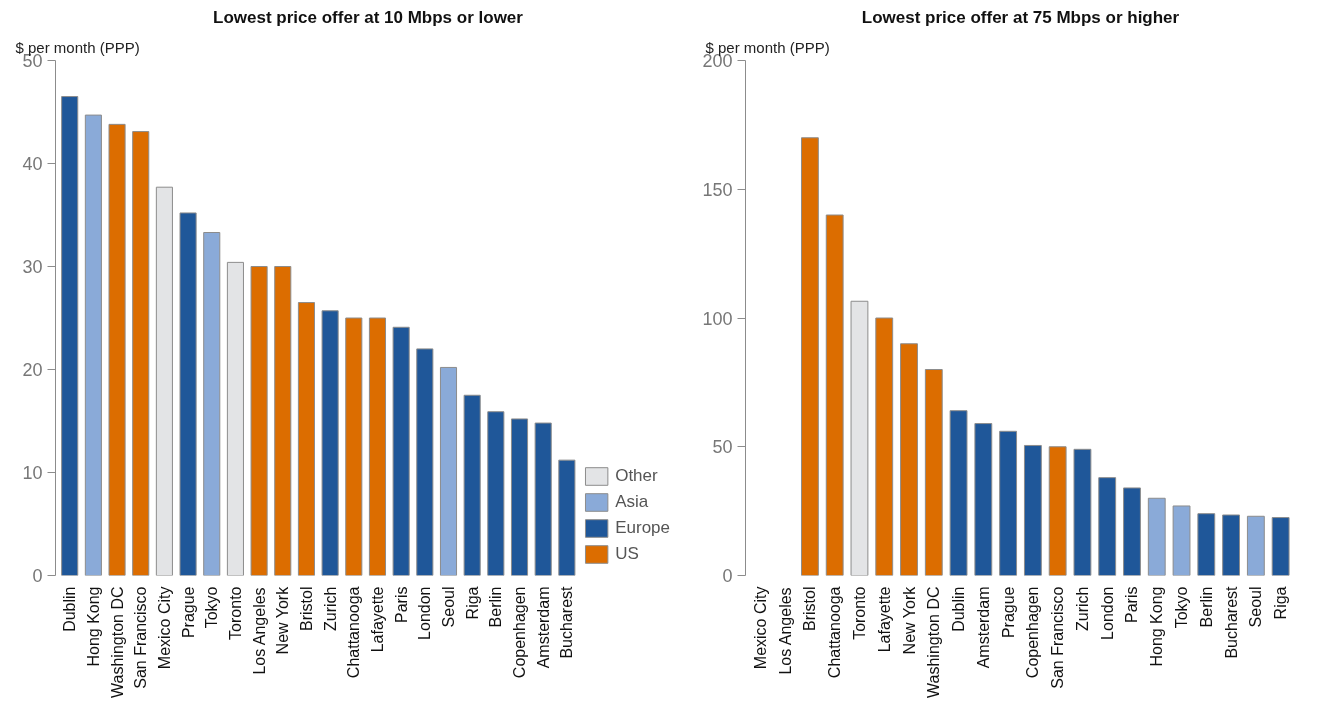 This screenshot has height=713, width=1317. Describe the element at coordinates (717, 189) in the screenshot. I see `y-tick-label: 150` at that location.